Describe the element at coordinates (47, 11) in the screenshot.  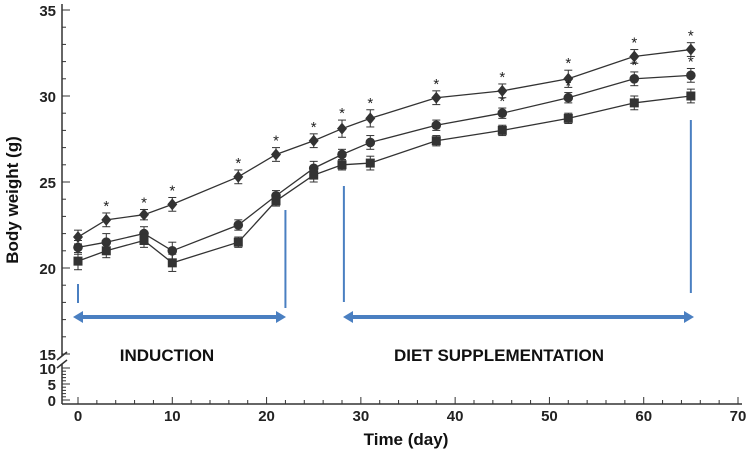
I see `y-tick-label: 35` at that location.